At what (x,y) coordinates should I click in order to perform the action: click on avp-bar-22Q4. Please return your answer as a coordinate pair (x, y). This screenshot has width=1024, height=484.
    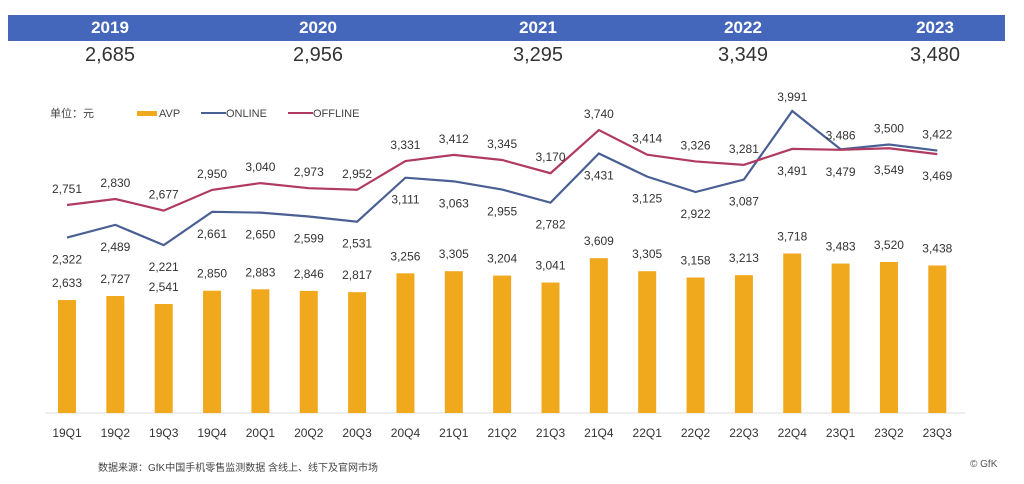
    Looking at the image, I should click on (792, 333).